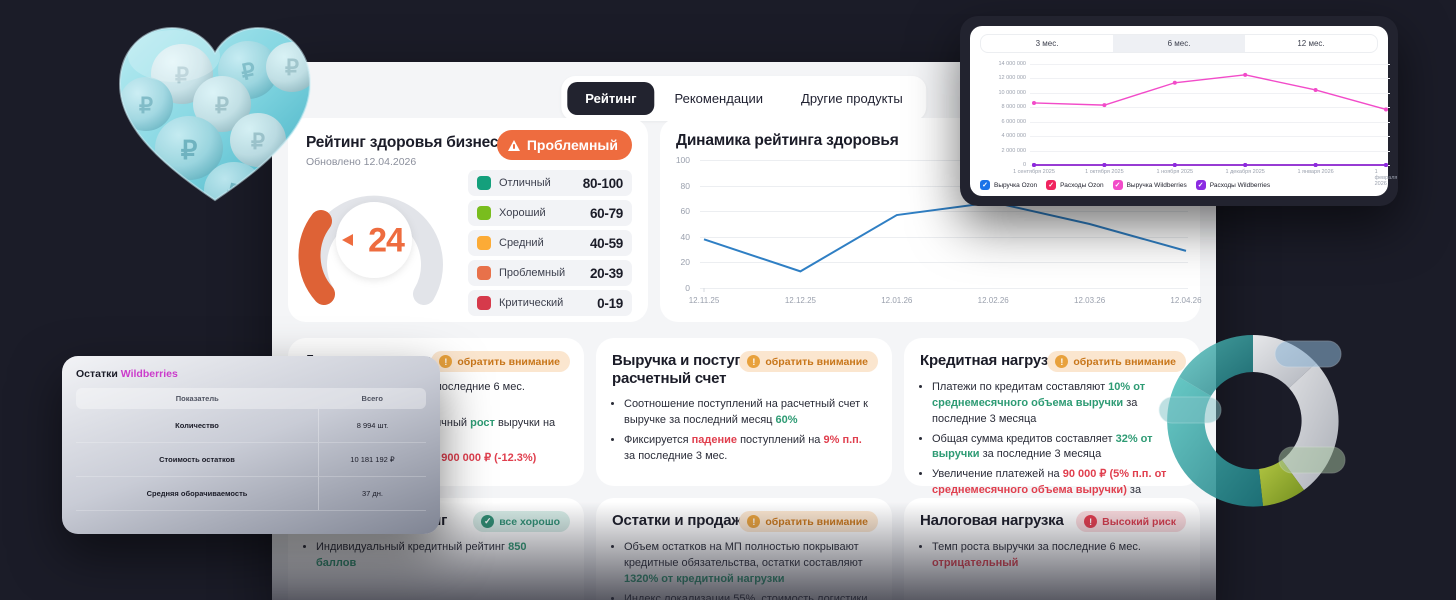 Image resolution: width=1456 pixels, height=600 pixels. I want to click on legend-label-wb-revenue: Выручка Wildberries, so click(1156, 185).